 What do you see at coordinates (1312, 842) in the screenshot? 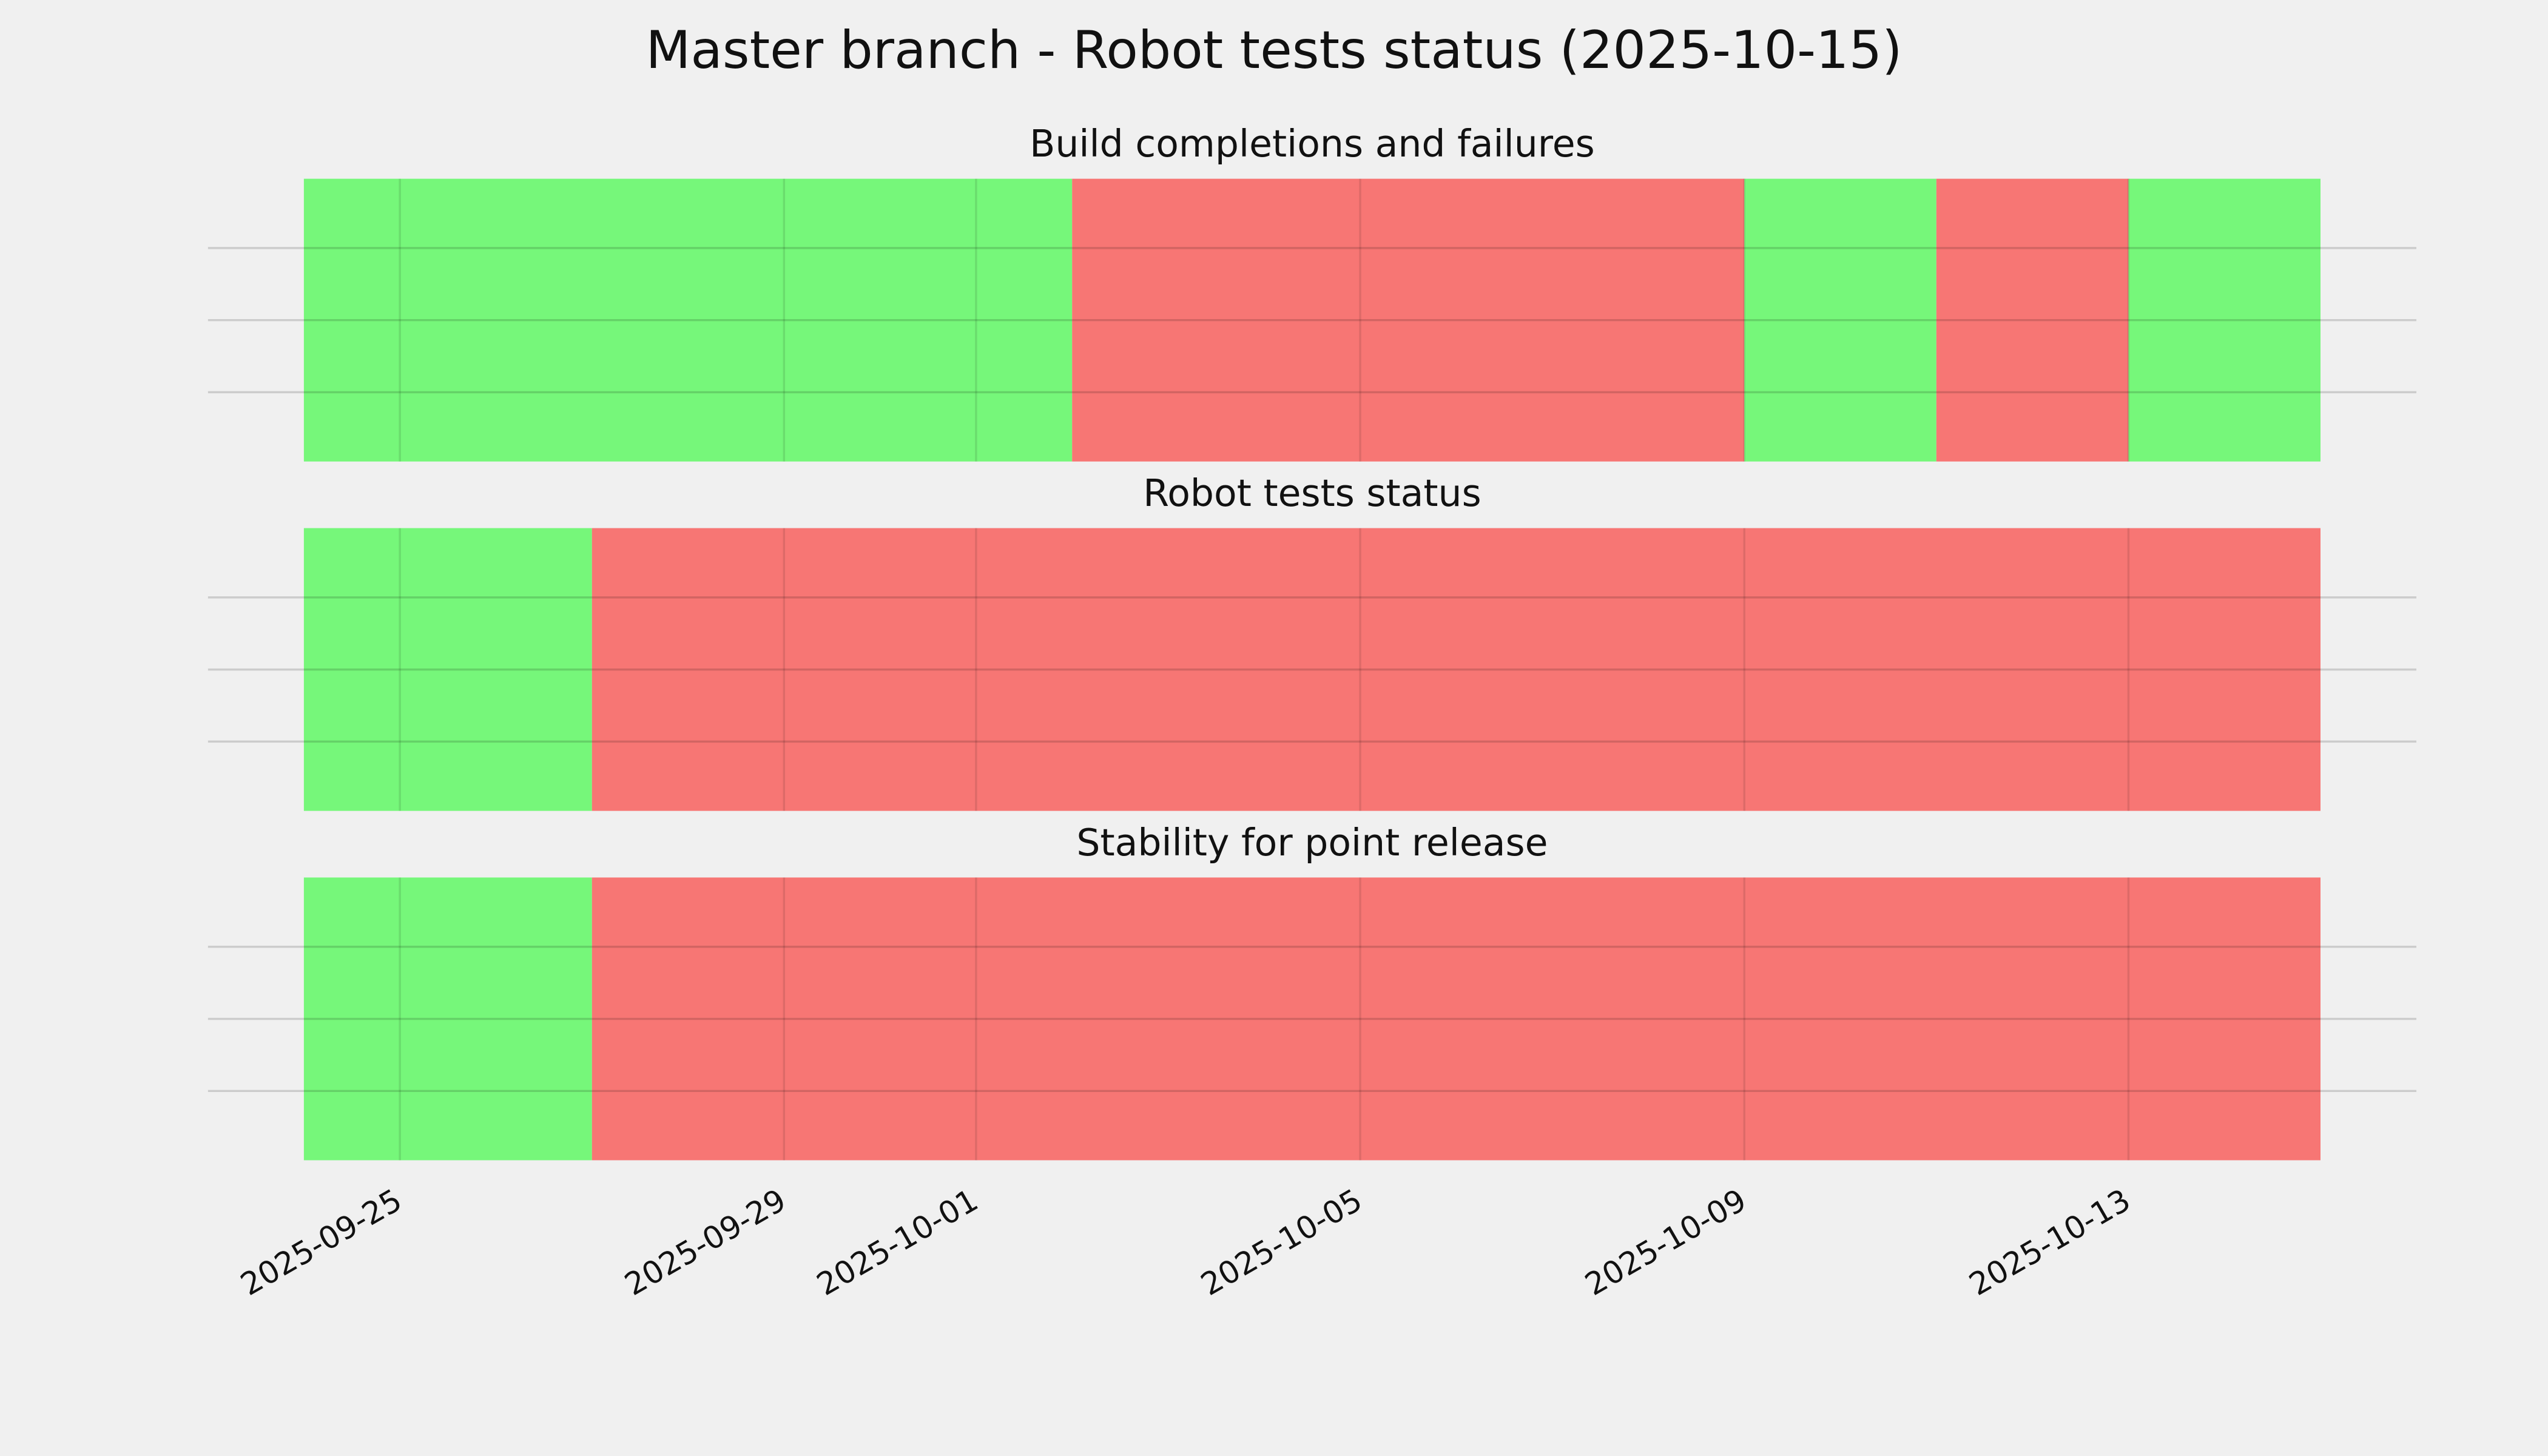
I see `panel-title: Stability for point release` at bounding box center [1312, 842].